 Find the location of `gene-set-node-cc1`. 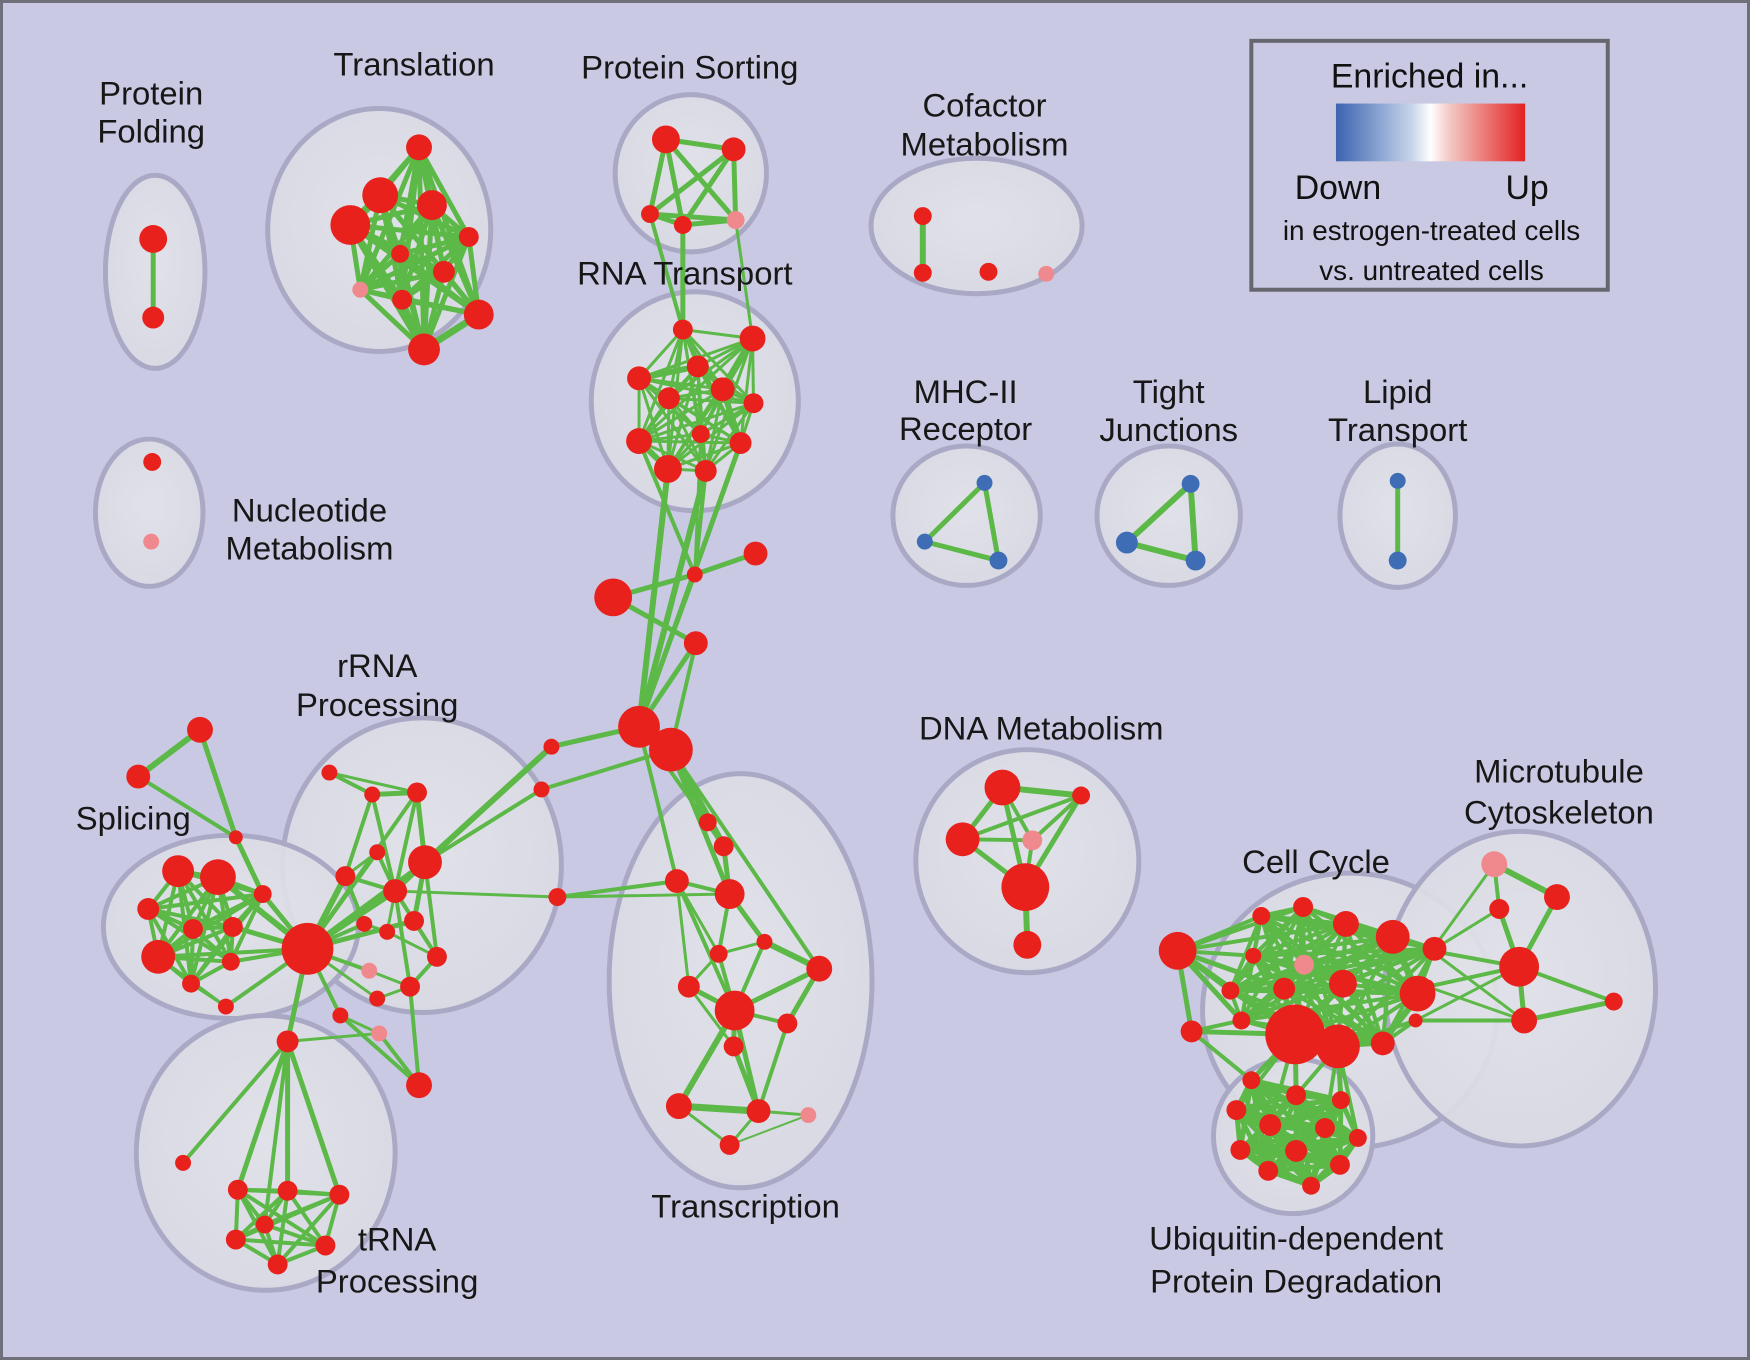

gene-set-node-cc1 is located at coordinates (1177, 950).